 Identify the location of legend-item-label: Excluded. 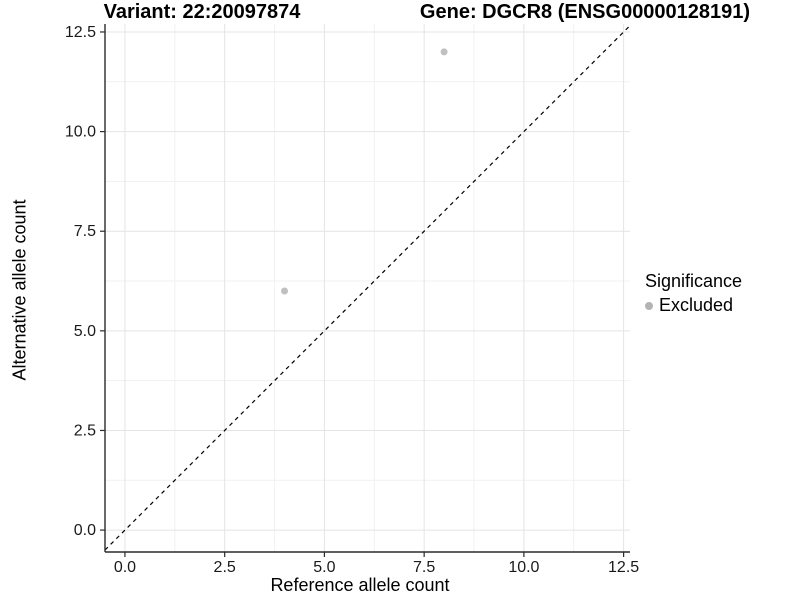
(696, 305).